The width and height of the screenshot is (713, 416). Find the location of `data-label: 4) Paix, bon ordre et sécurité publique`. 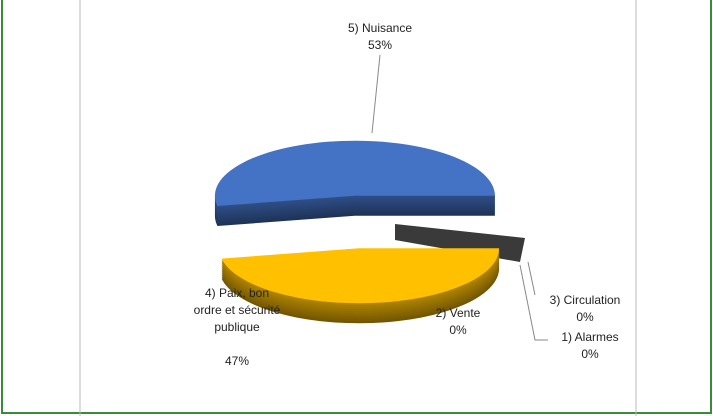

data-label: 4) Paix, bon ordre et sécurité publique is located at coordinates (237, 310).